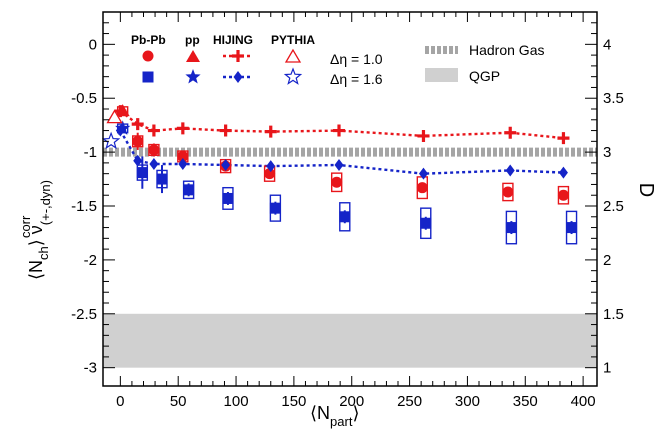 The width and height of the screenshot is (662, 445). Describe the element at coordinates (356, 79) in the screenshot. I see `legend-row-deta-2: Δη = 1.6` at that location.